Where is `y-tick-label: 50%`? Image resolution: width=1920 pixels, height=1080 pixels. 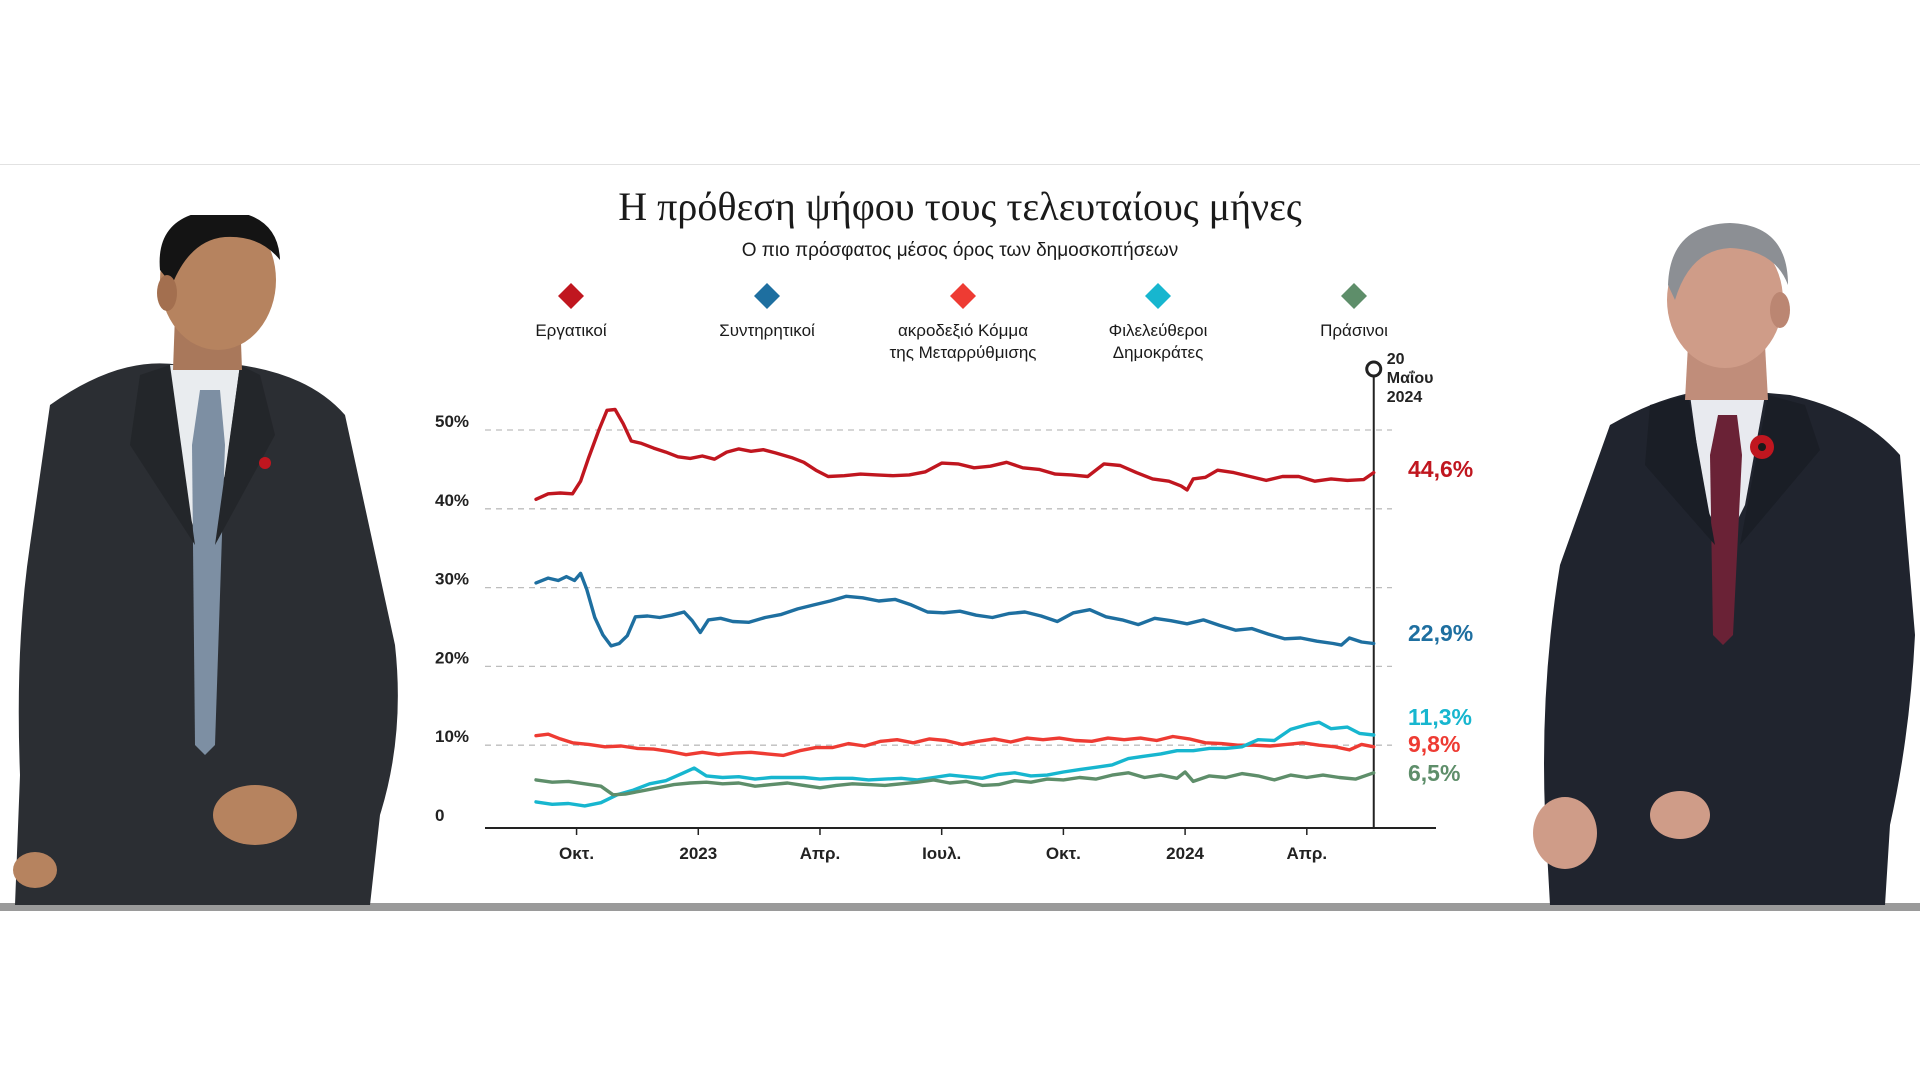
y-tick-label: 50% is located at coordinates (452, 421).